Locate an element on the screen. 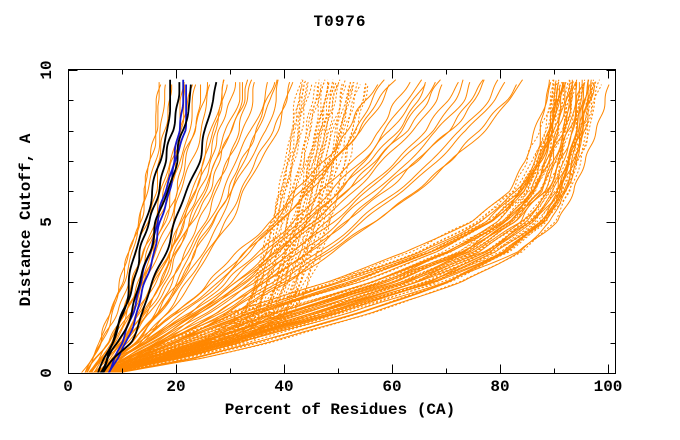 Image resolution: width=680 pixels, height=440 pixels. y-tick-label-10: 10 is located at coordinates (47, 70).